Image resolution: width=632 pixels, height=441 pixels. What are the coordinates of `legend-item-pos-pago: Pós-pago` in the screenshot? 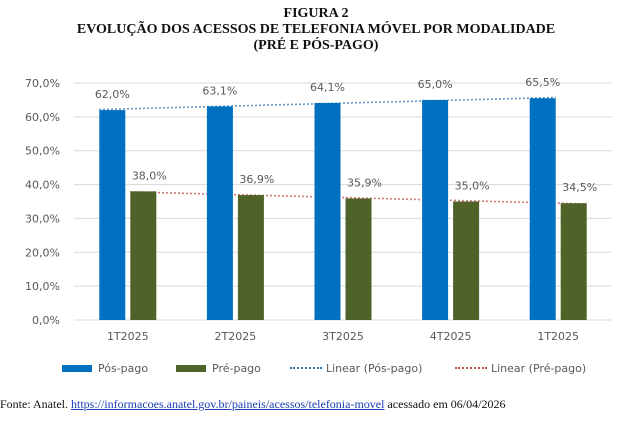 It's located at (105, 368).